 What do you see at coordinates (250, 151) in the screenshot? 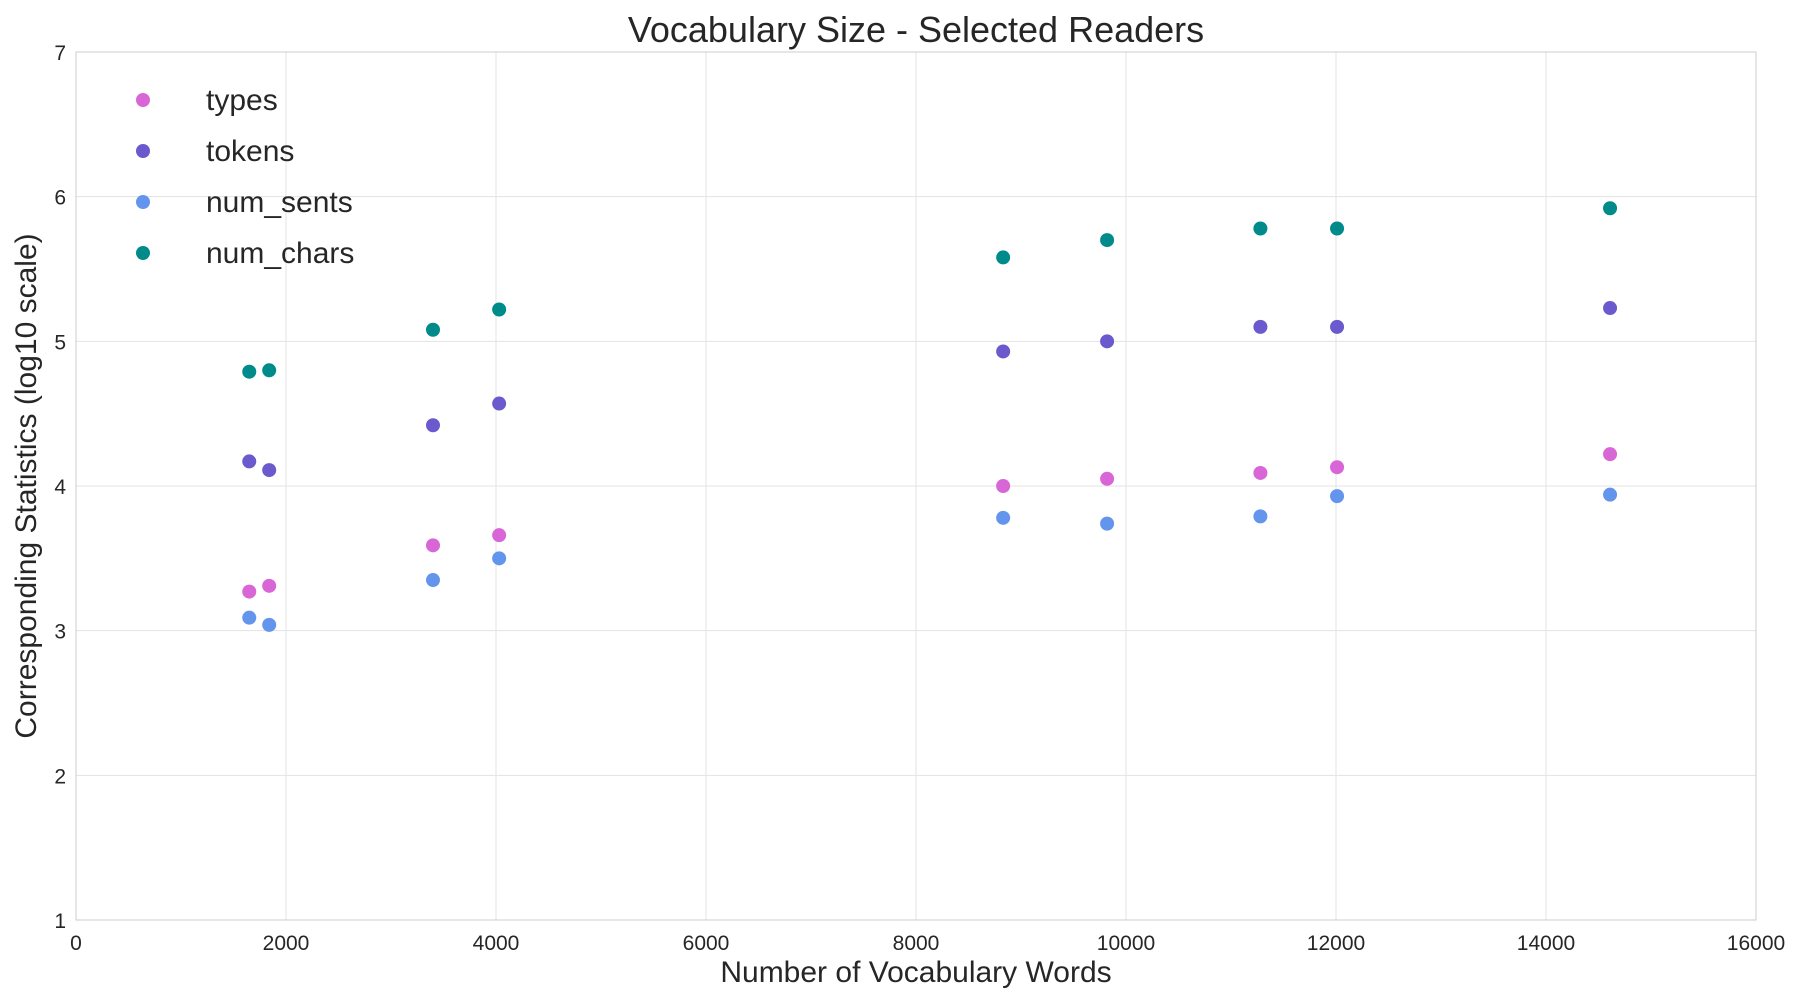
I see `legend-label: tokens` at bounding box center [250, 151].